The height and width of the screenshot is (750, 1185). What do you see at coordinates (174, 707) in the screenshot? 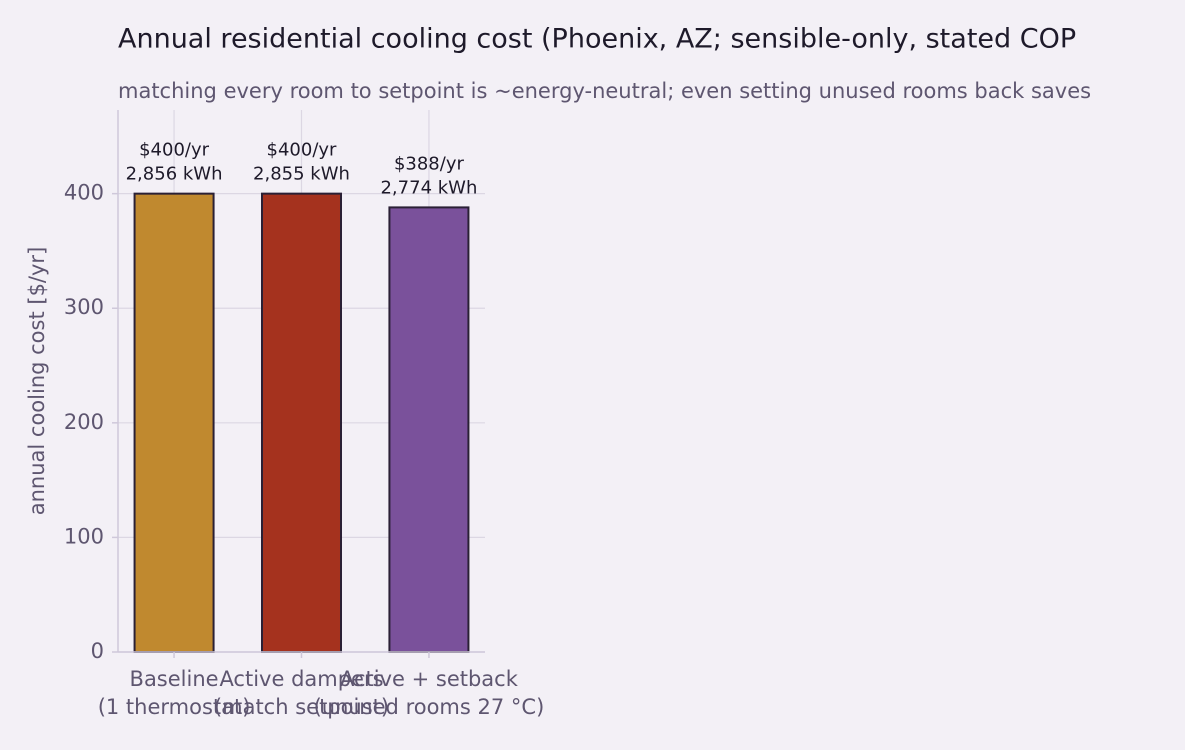
I see `x-tick-label: (1 thermostat)` at bounding box center [174, 707].